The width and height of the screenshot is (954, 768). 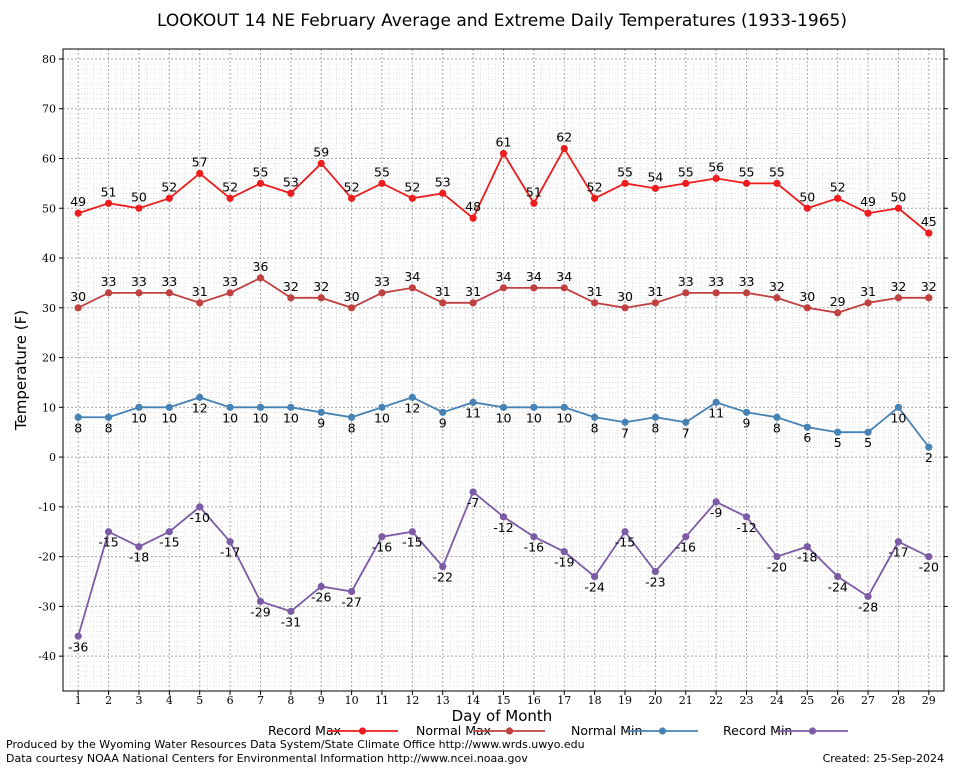 What do you see at coordinates (898, 700) in the screenshot?
I see `x-tick-label: 28` at bounding box center [898, 700].